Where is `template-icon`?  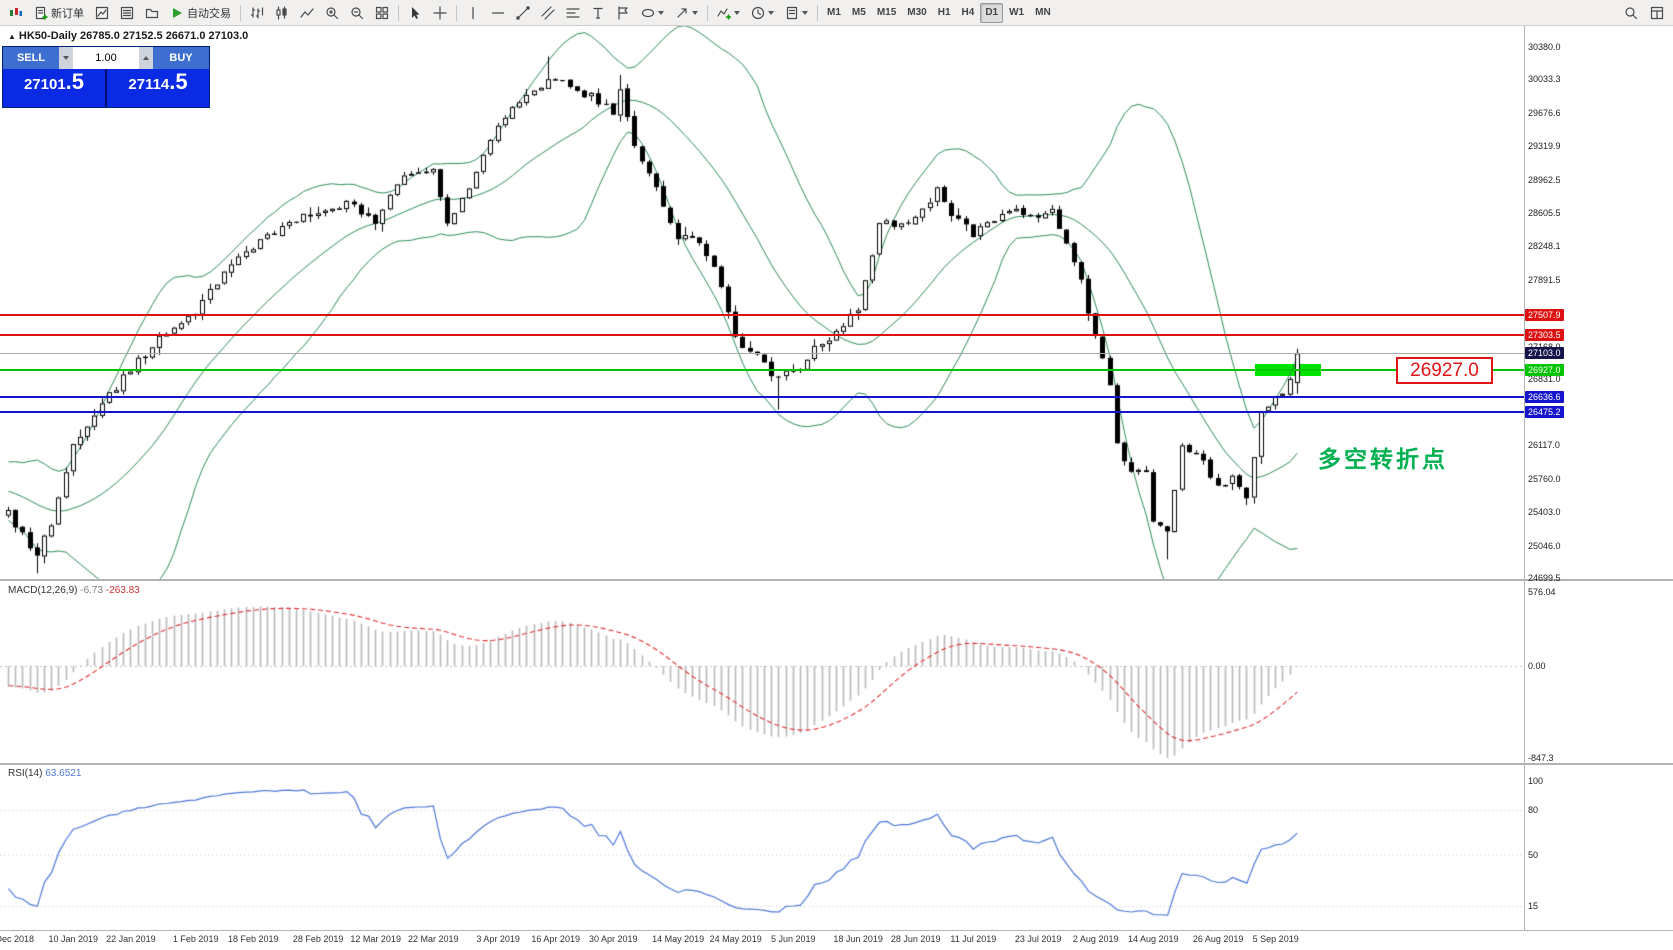 template-icon is located at coordinates (792, 12).